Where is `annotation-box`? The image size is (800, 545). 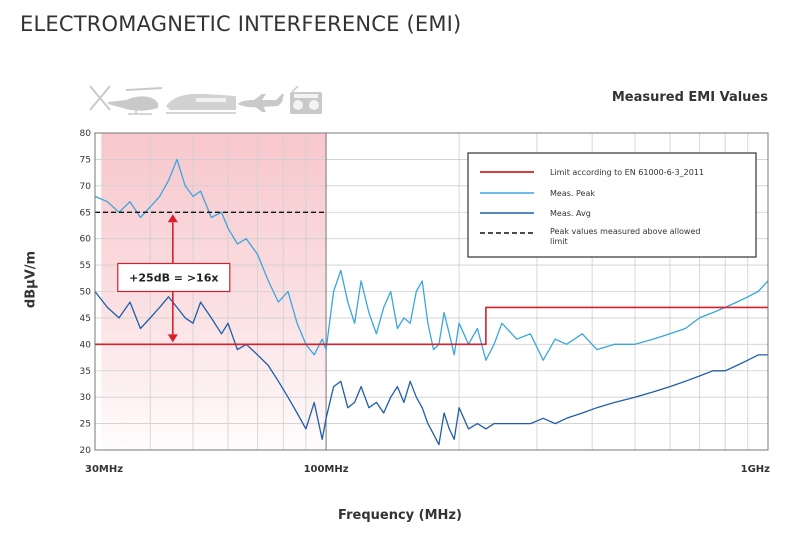
annotation-box is located at coordinates (174, 277).